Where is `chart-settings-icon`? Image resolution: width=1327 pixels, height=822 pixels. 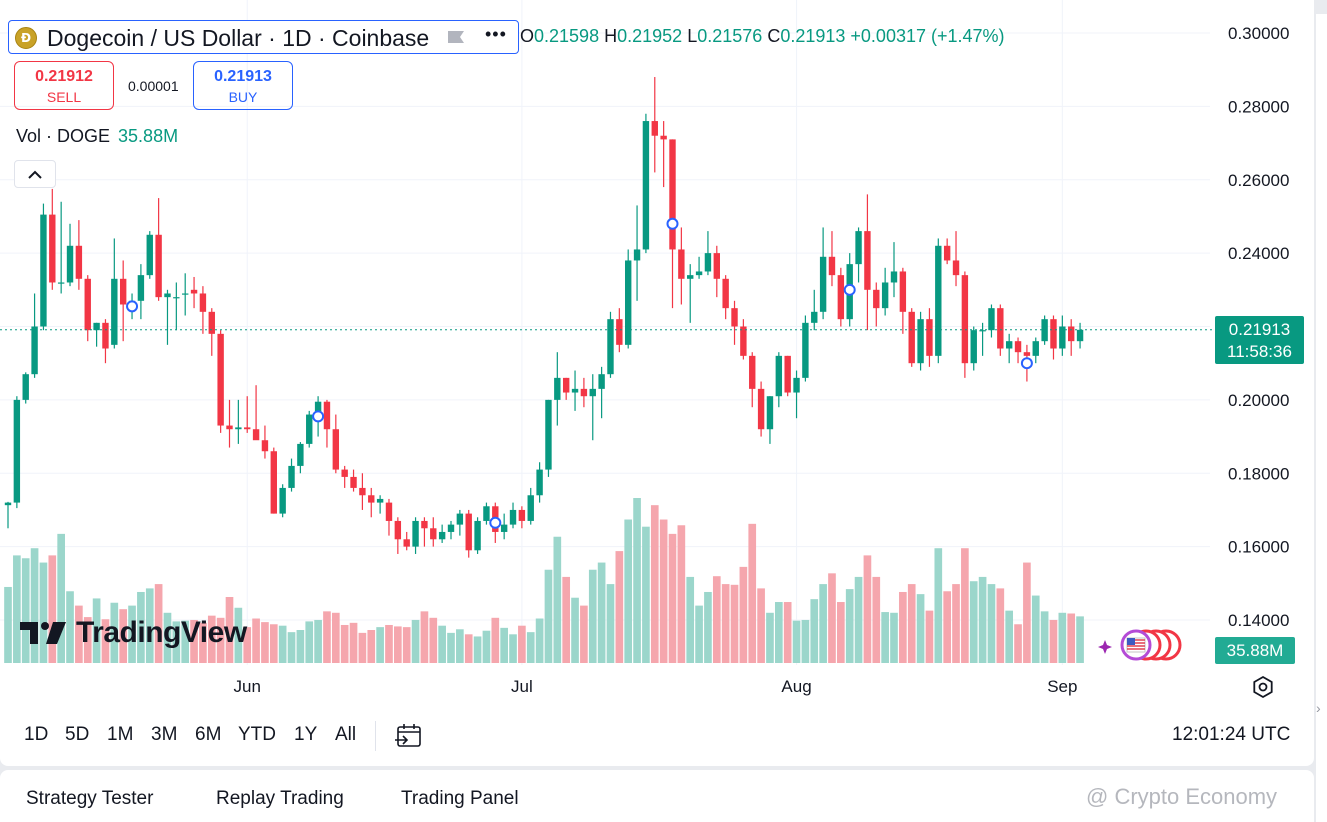 chart-settings-icon is located at coordinates (1263, 687).